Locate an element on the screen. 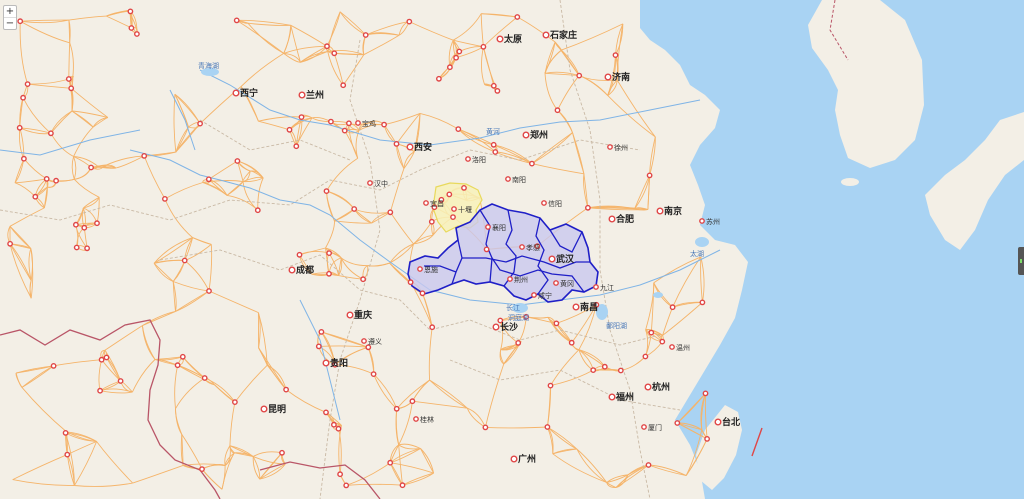 This screenshot has width=1024, height=499. zoom-out-button: − is located at coordinates (10, 23).